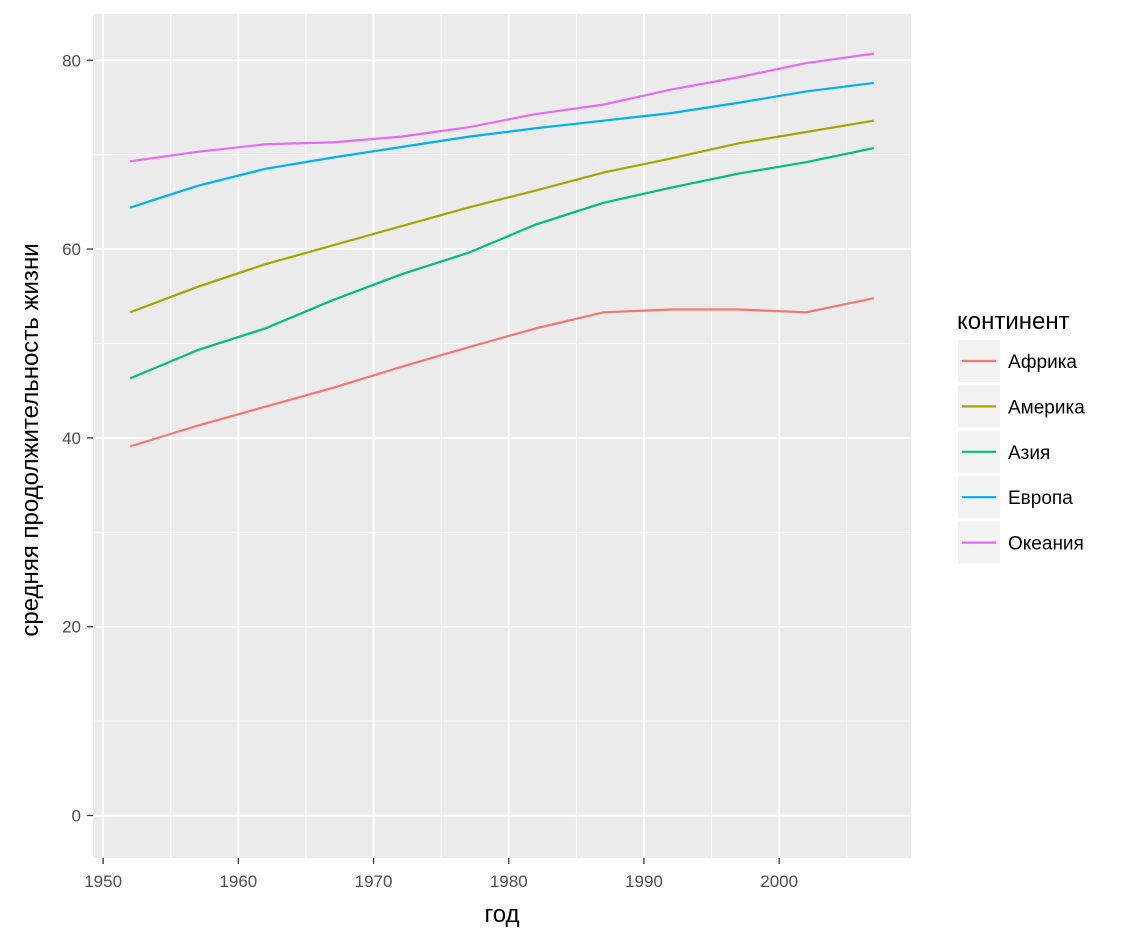 This screenshot has width=1133, height=944. Describe the element at coordinates (30, 439) in the screenshot. I see `y-axis-title: средняя продолжительность жизни` at that location.